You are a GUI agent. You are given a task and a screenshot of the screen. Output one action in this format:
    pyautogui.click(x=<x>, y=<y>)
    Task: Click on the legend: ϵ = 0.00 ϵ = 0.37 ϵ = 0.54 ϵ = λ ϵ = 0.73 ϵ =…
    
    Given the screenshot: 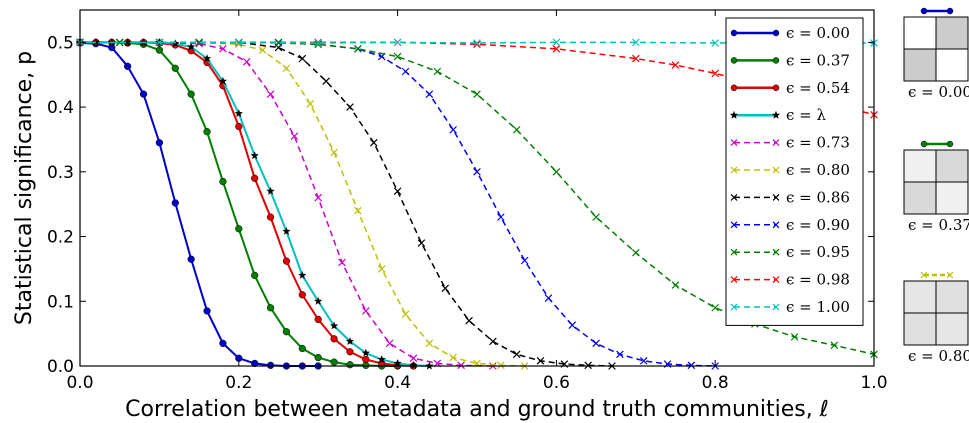 What is the action you would take?
    pyautogui.click(x=794, y=171)
    